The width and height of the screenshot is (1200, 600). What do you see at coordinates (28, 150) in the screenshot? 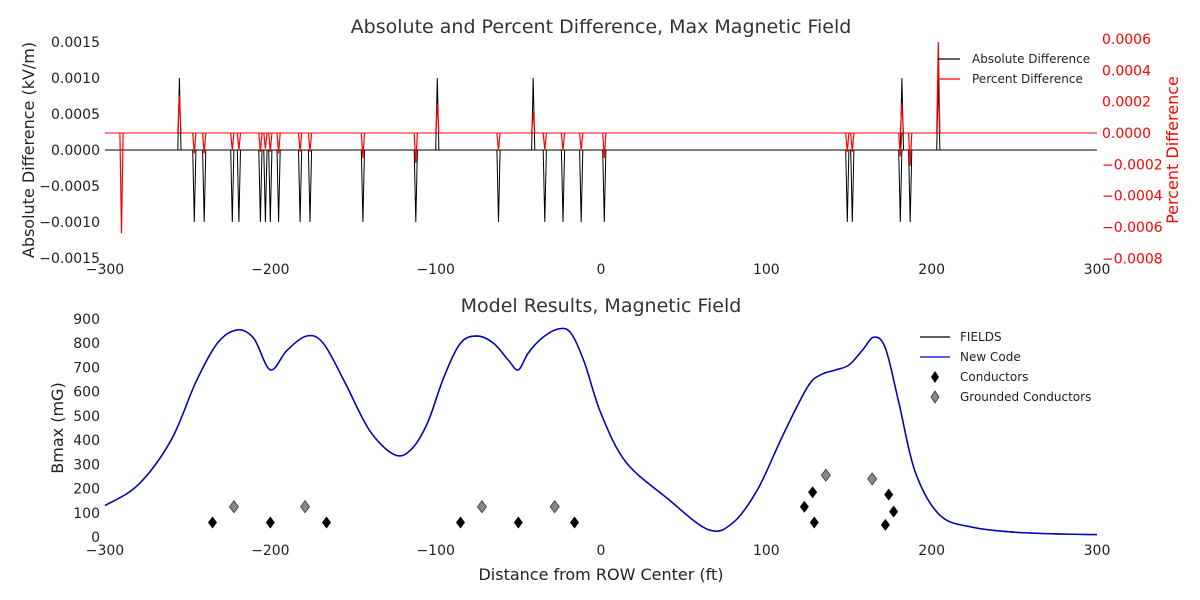
I see `y-axis-label: Absolute Difference (kV/m)` at bounding box center [28, 150].